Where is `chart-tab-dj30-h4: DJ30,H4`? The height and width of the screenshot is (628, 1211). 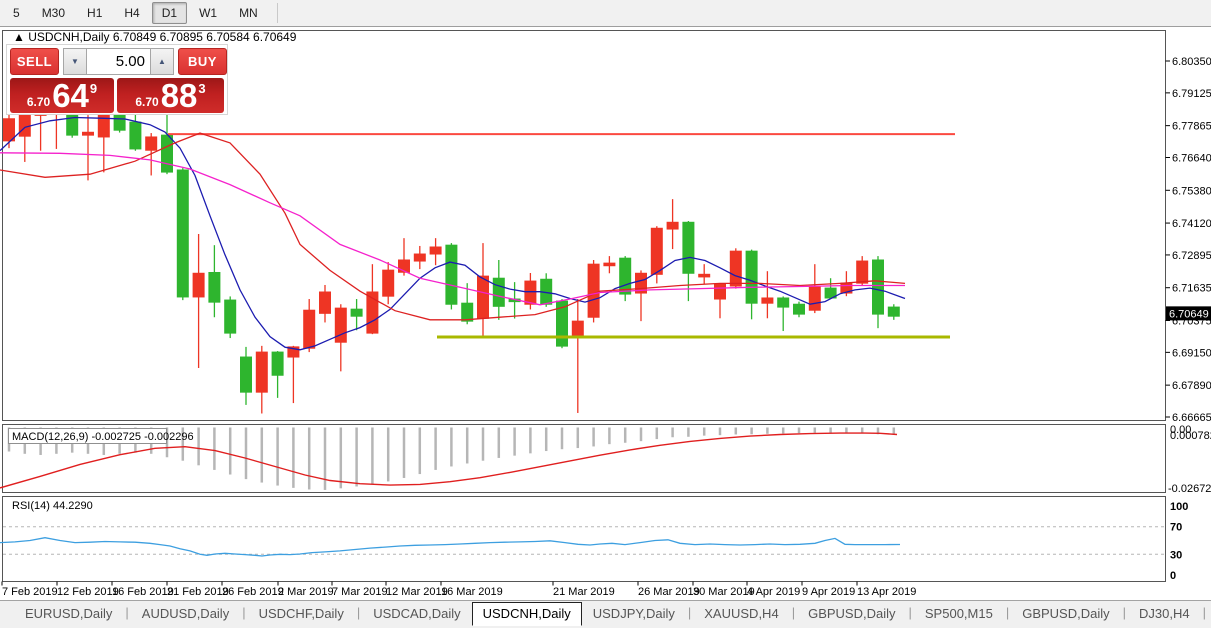
chart-tab-dj30-h4: DJ30,H4 is located at coordinates (1164, 613).